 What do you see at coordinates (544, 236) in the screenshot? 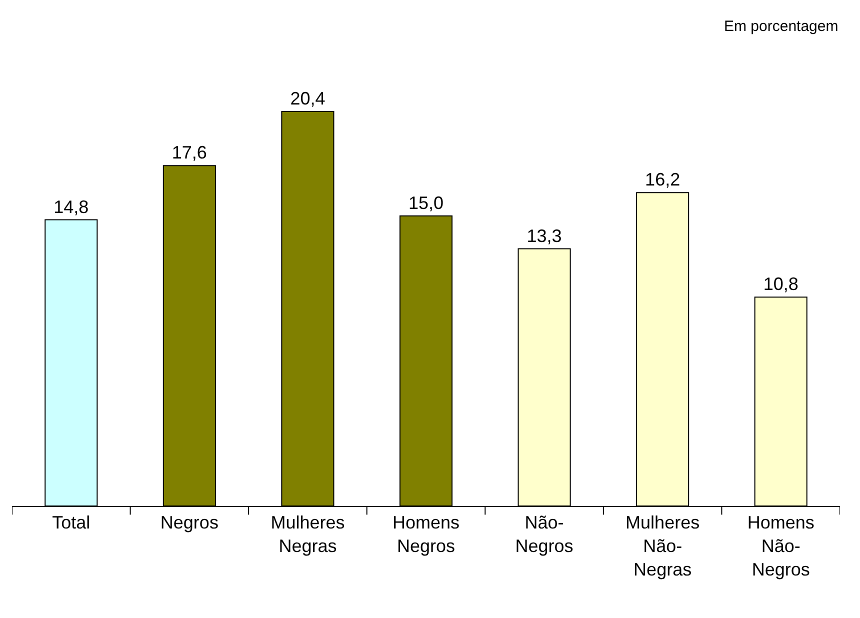
I see `data-label: 13,3` at bounding box center [544, 236].